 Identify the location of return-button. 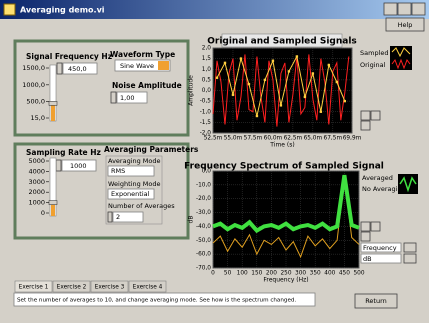
(376, 301).